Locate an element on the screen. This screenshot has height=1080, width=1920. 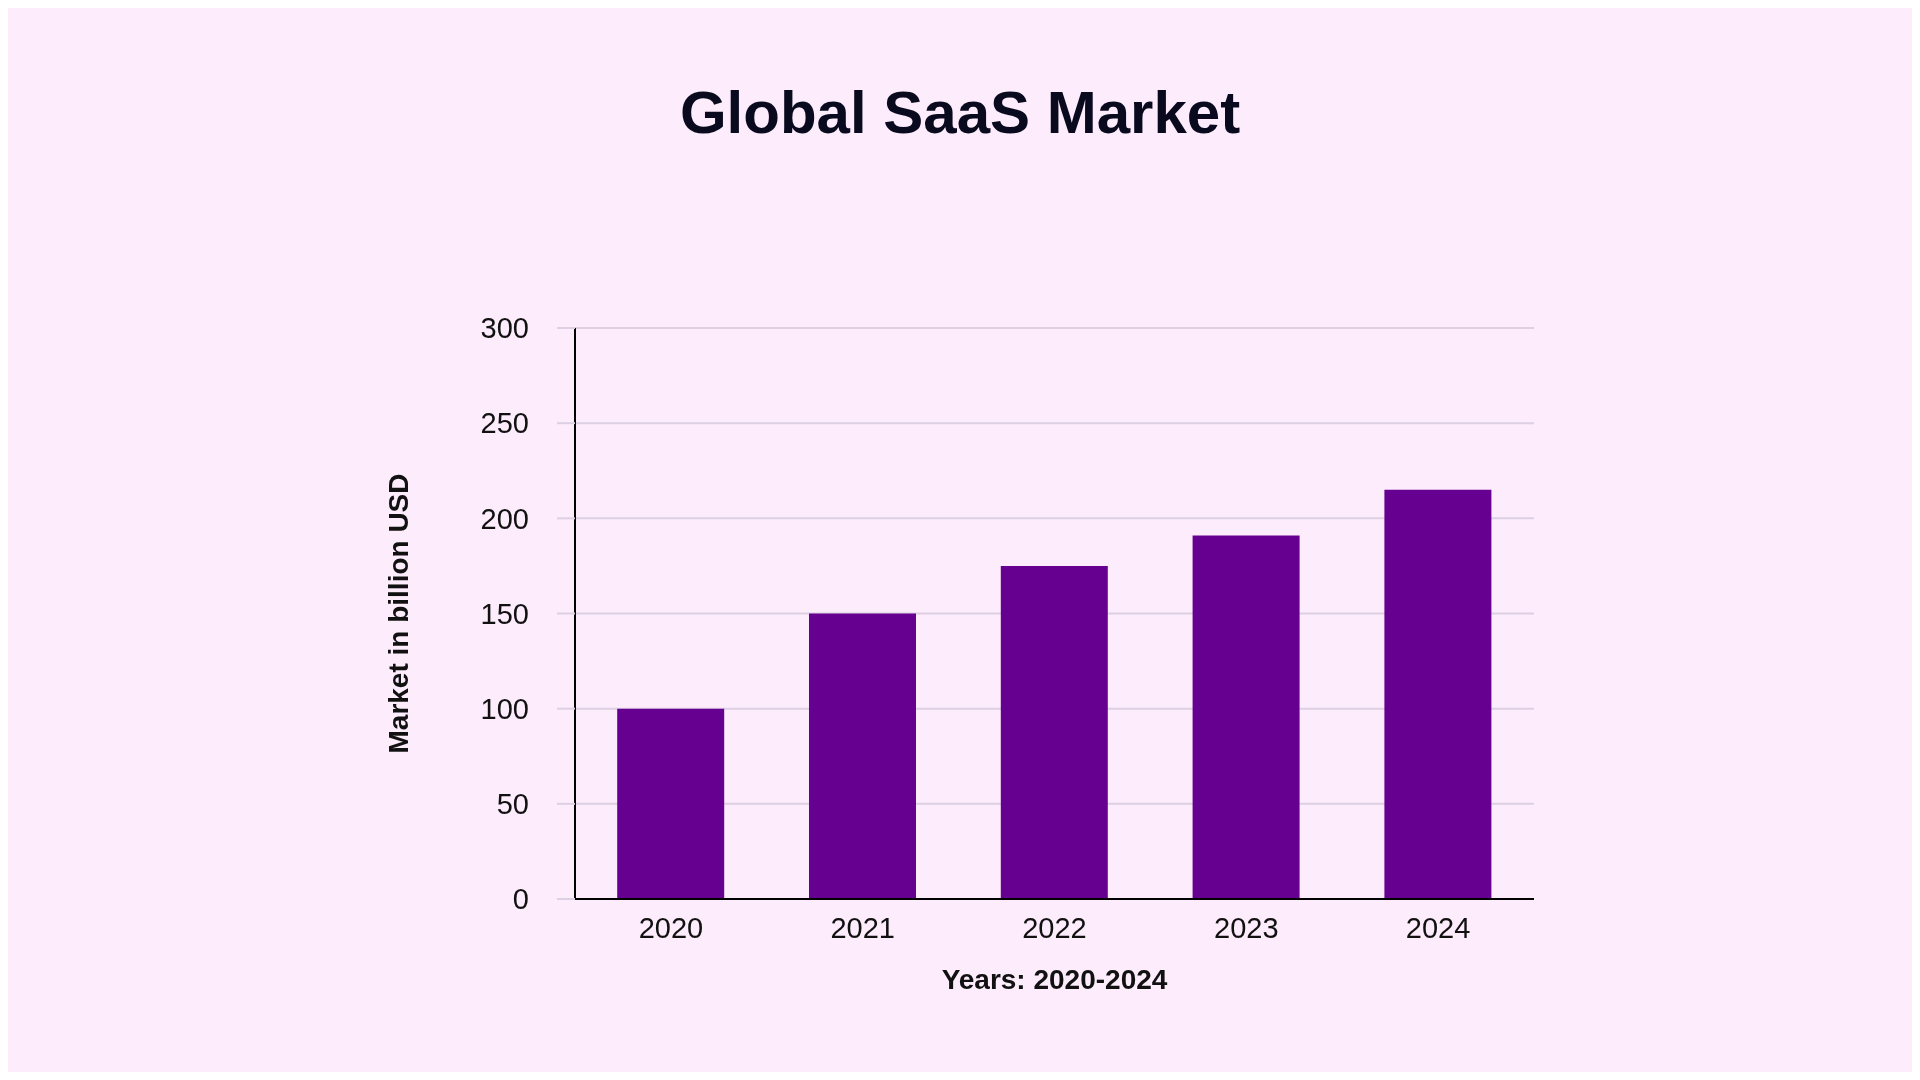
y-tick-label: 300 is located at coordinates (504, 328).